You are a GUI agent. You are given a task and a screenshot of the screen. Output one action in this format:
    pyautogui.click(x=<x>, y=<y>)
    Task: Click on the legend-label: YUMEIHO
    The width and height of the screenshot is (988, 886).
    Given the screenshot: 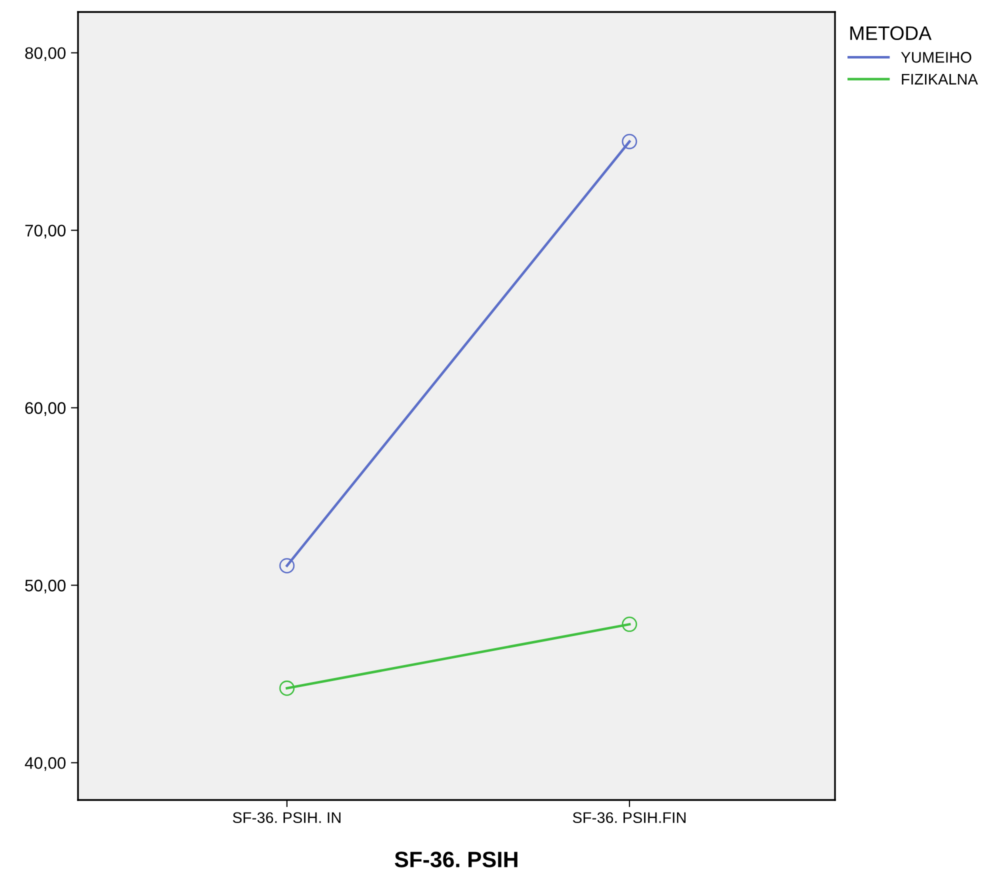 What is the action you would take?
    pyautogui.click(x=936, y=57)
    